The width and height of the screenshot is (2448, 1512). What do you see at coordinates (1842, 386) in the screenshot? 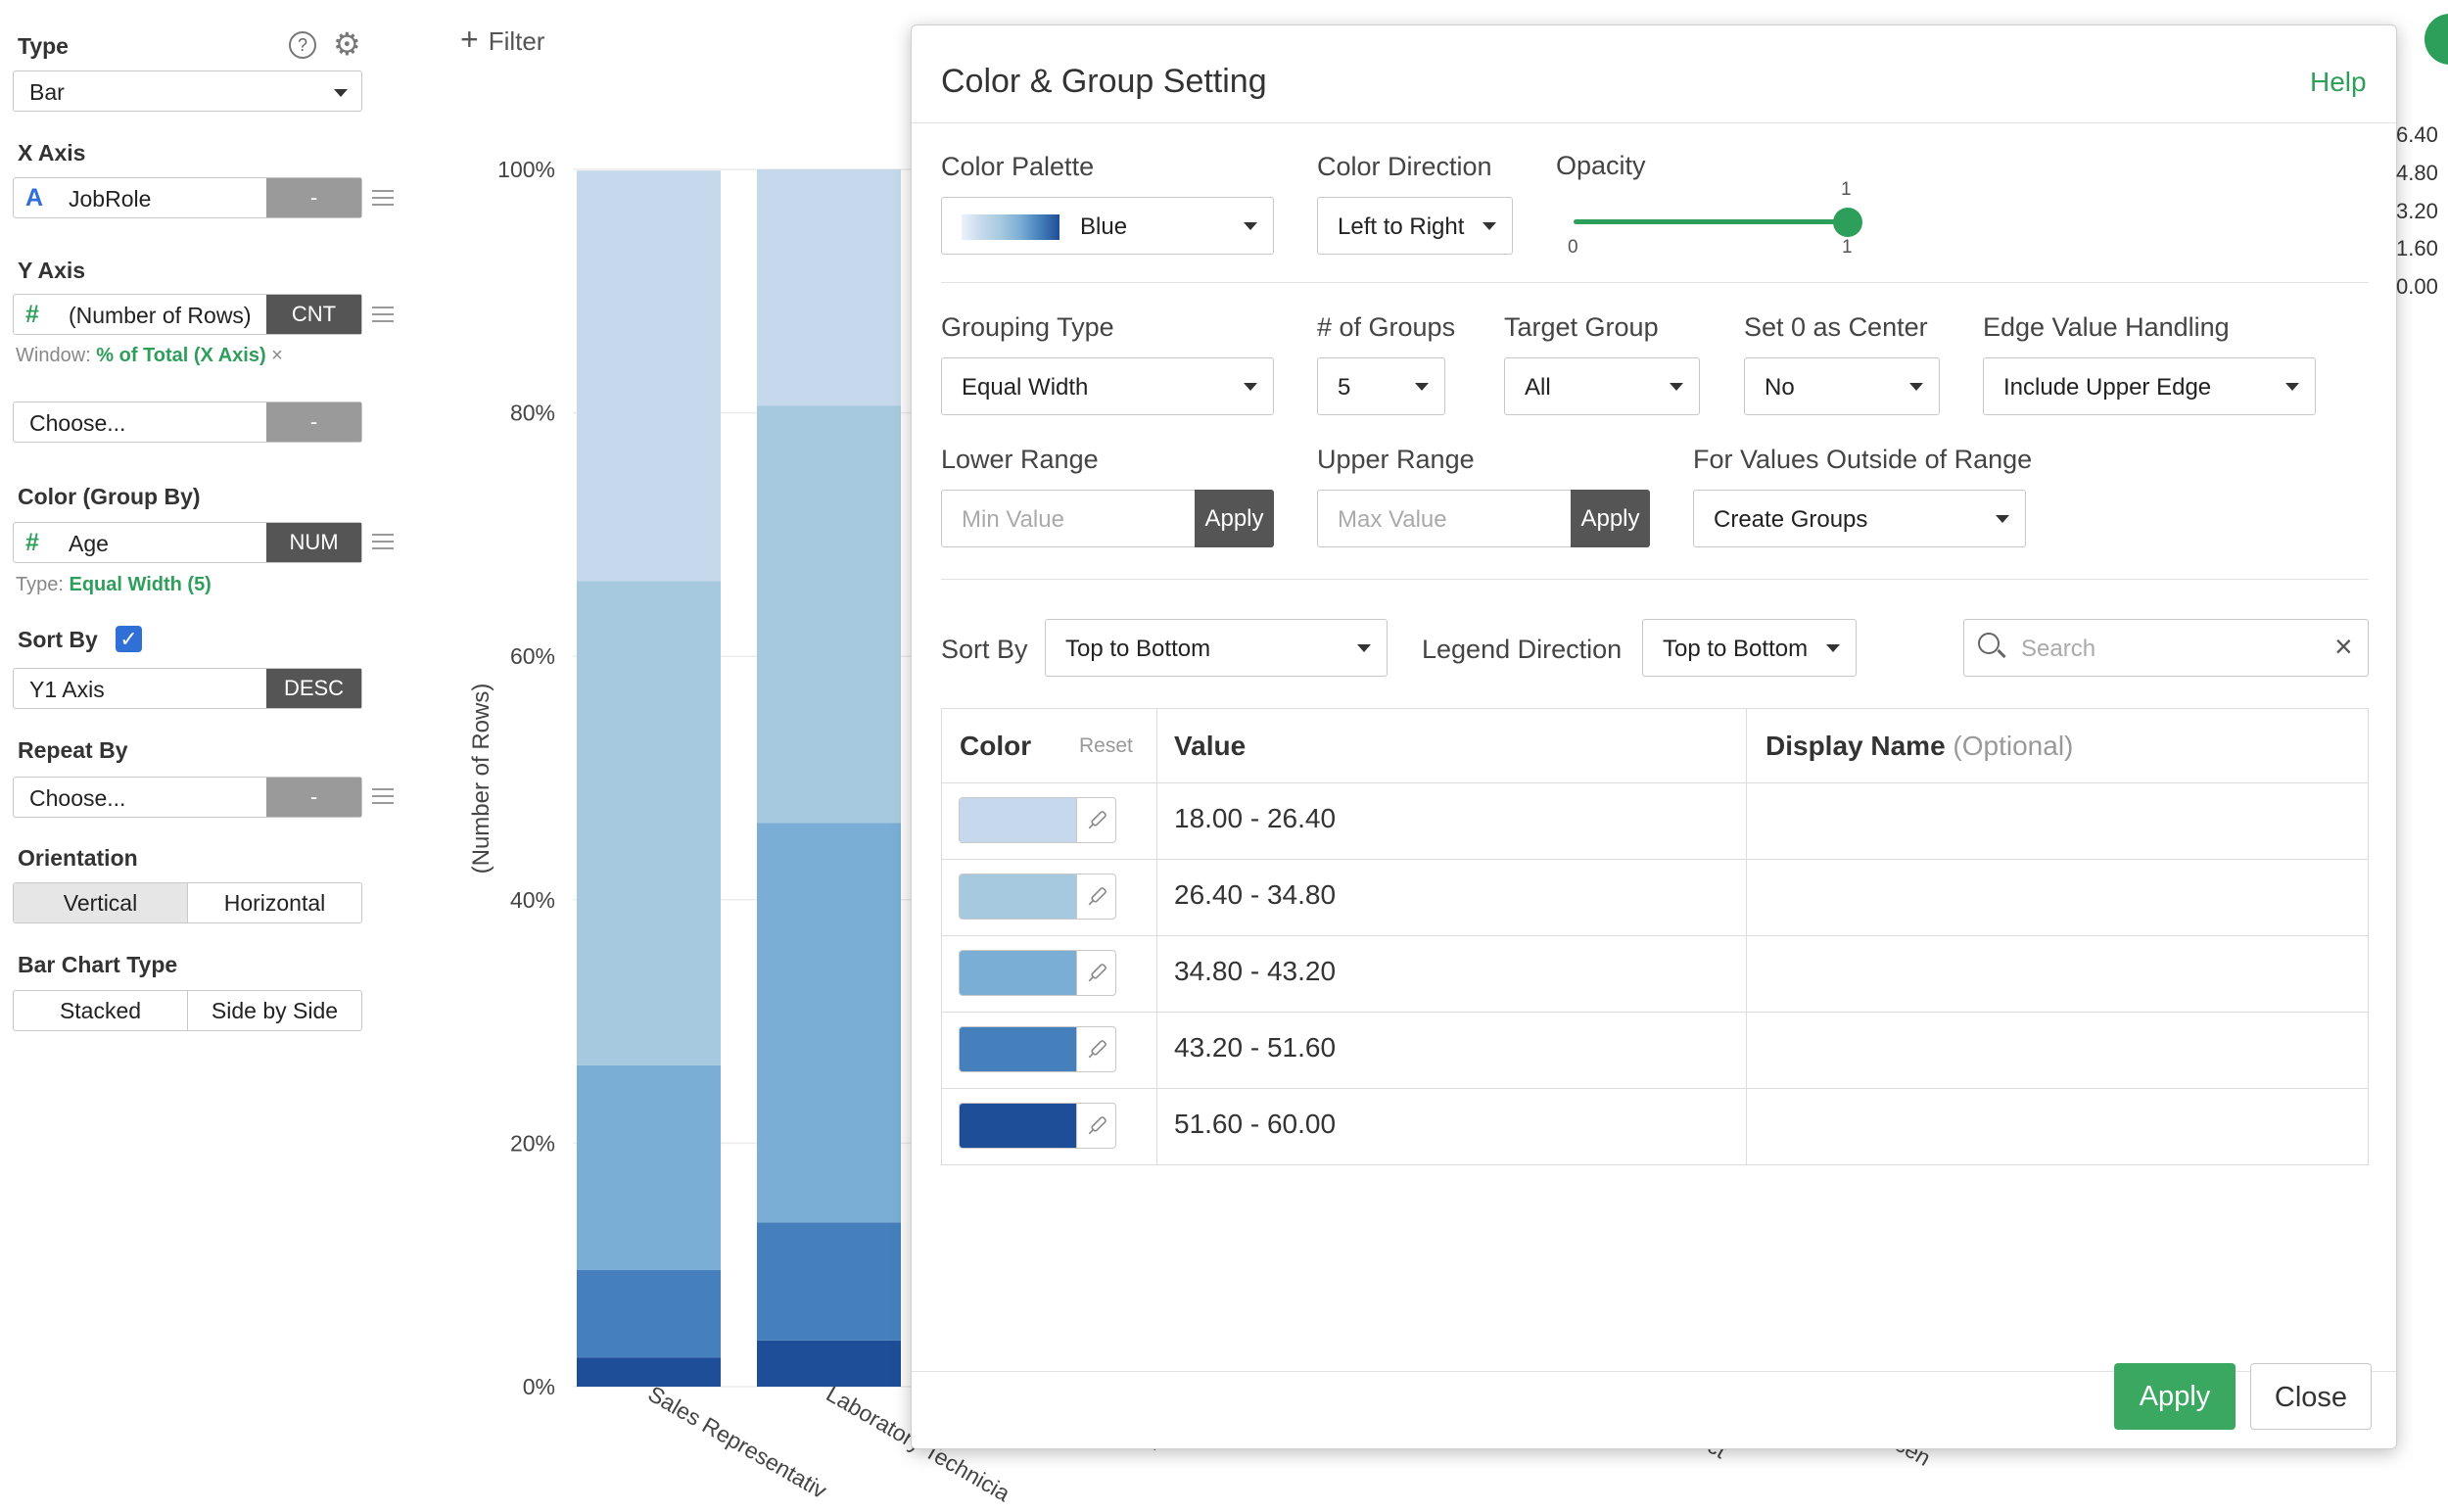
I see `set-zero-center-select: No` at bounding box center [1842, 386].